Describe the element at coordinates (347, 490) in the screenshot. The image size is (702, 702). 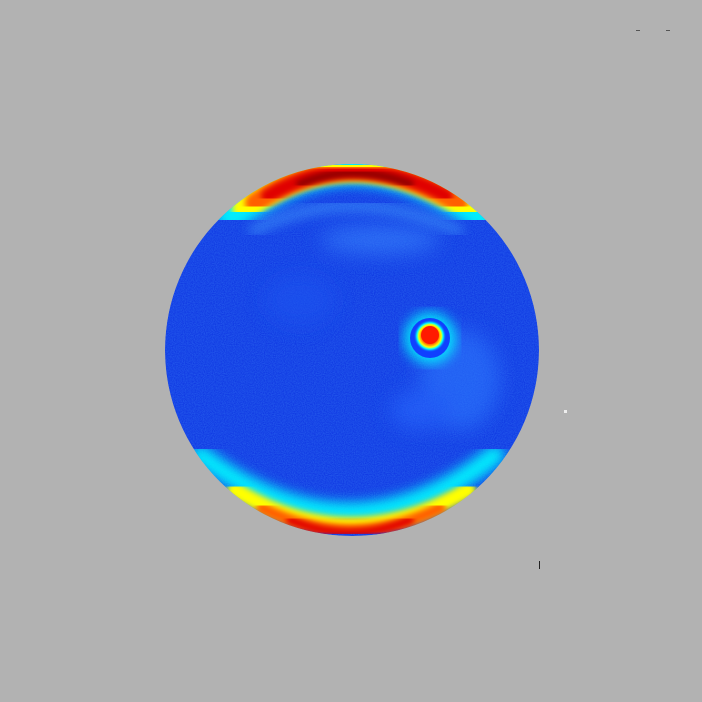
I see `bottom-hot-arc` at that location.